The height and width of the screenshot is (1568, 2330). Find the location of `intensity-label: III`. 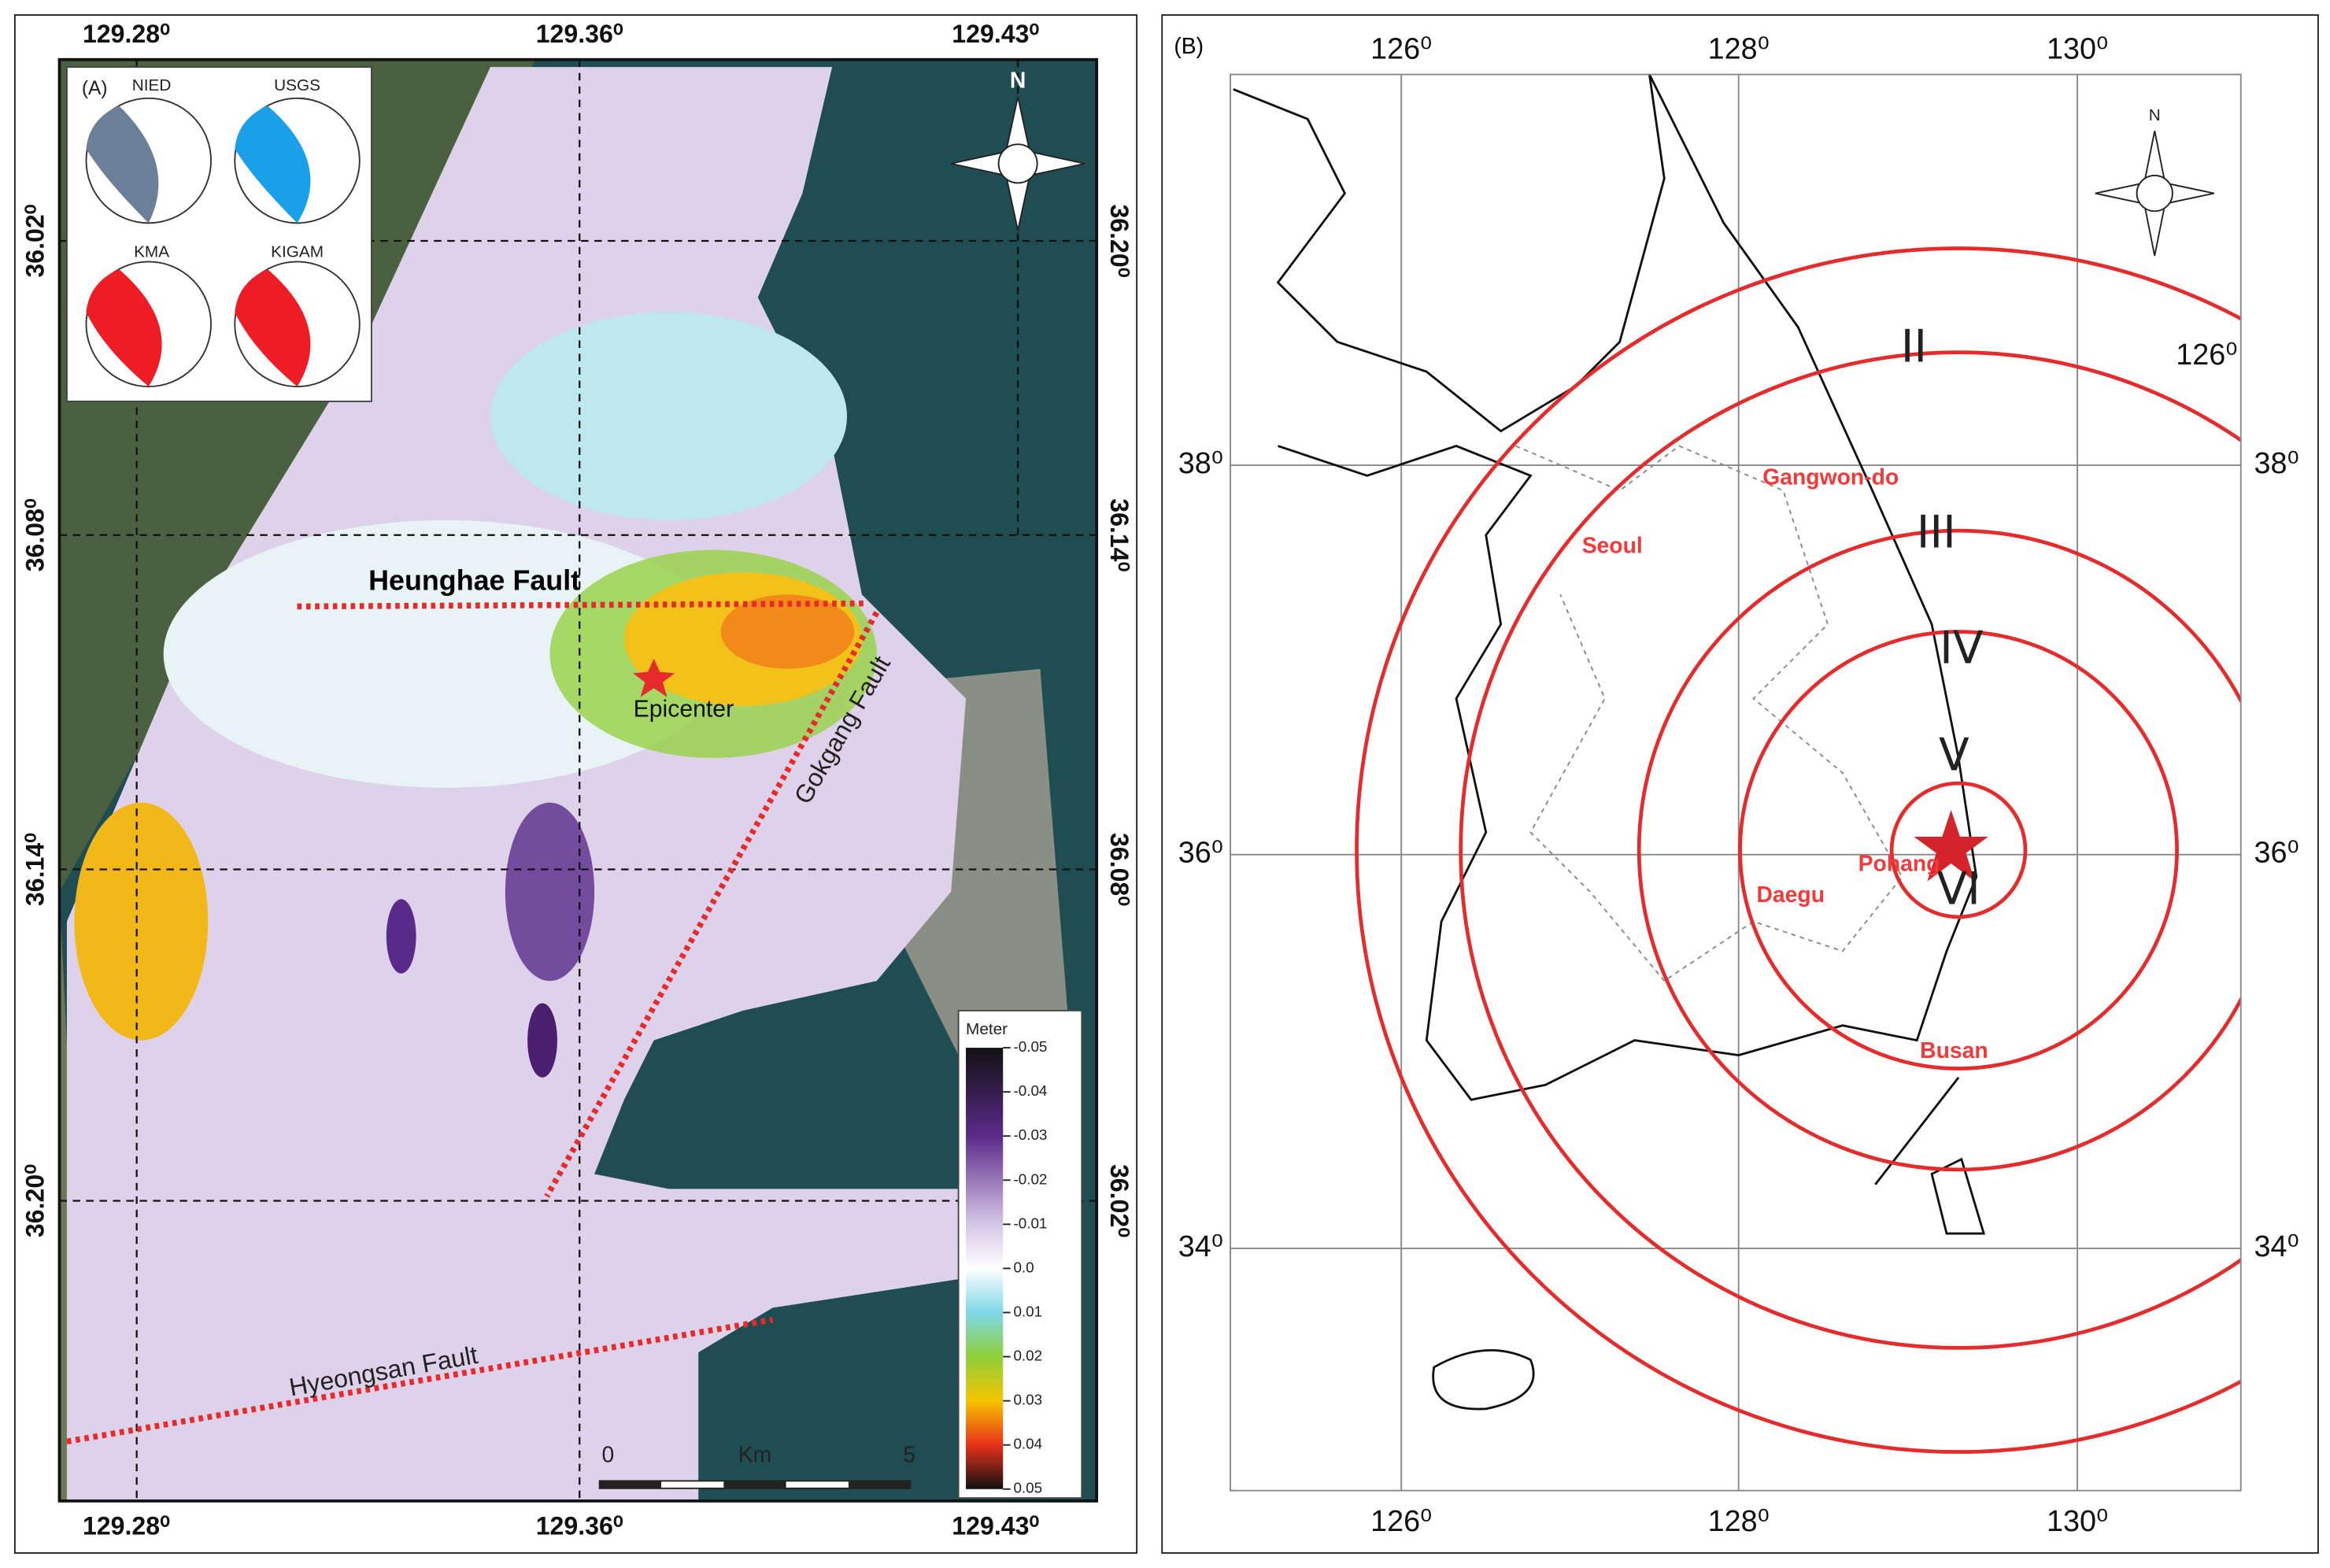

intensity-label: III is located at coordinates (1936, 532).